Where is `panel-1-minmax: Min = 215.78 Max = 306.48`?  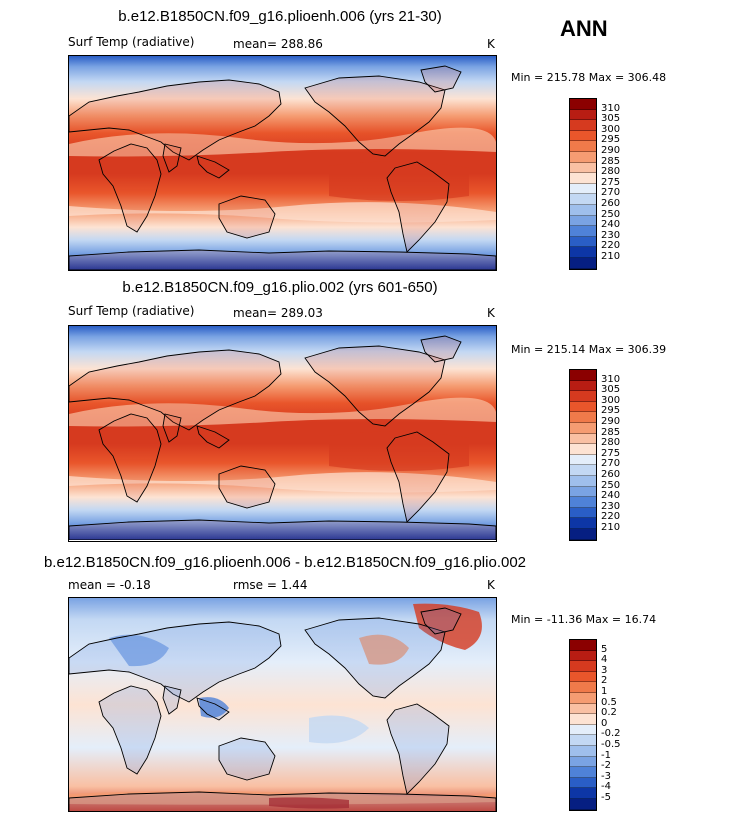 panel-1-minmax: Min = 215.78 Max = 306.48 is located at coordinates (589, 77).